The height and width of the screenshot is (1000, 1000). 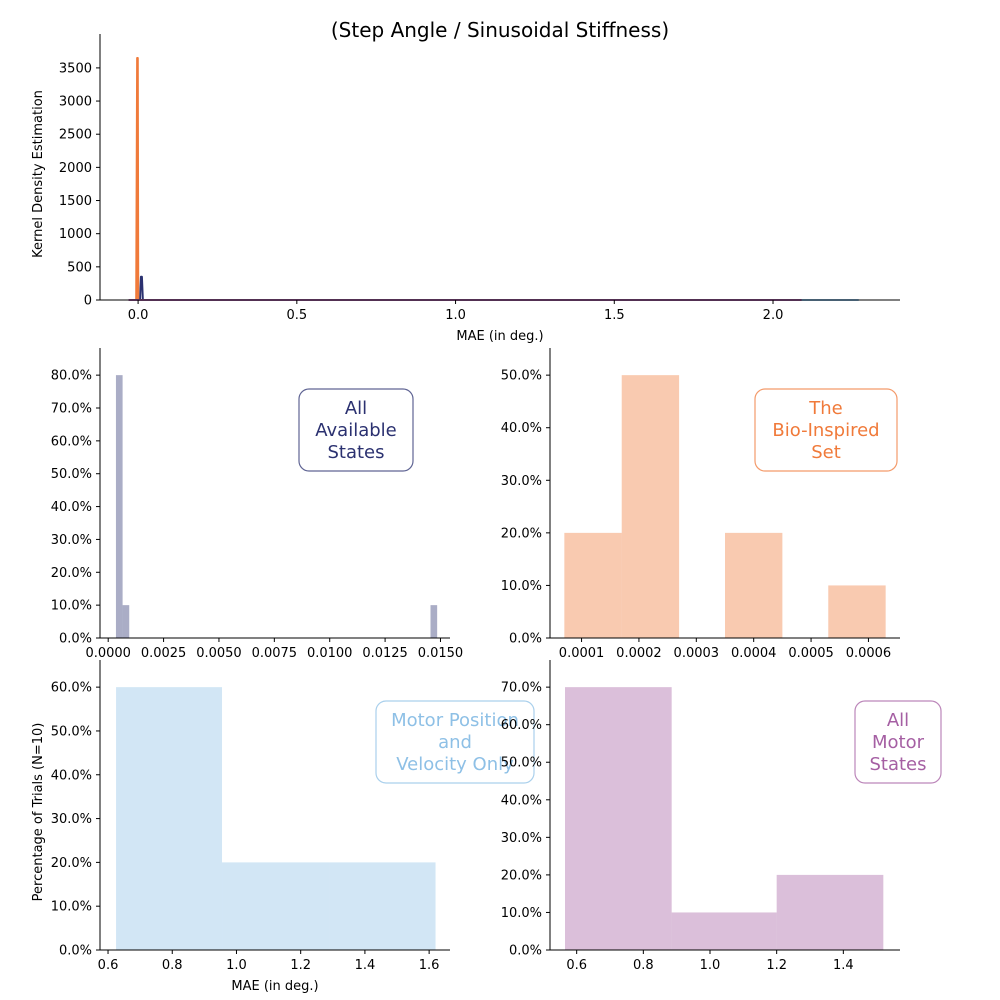 I want to click on legend-line: Available, so click(x=355, y=430).